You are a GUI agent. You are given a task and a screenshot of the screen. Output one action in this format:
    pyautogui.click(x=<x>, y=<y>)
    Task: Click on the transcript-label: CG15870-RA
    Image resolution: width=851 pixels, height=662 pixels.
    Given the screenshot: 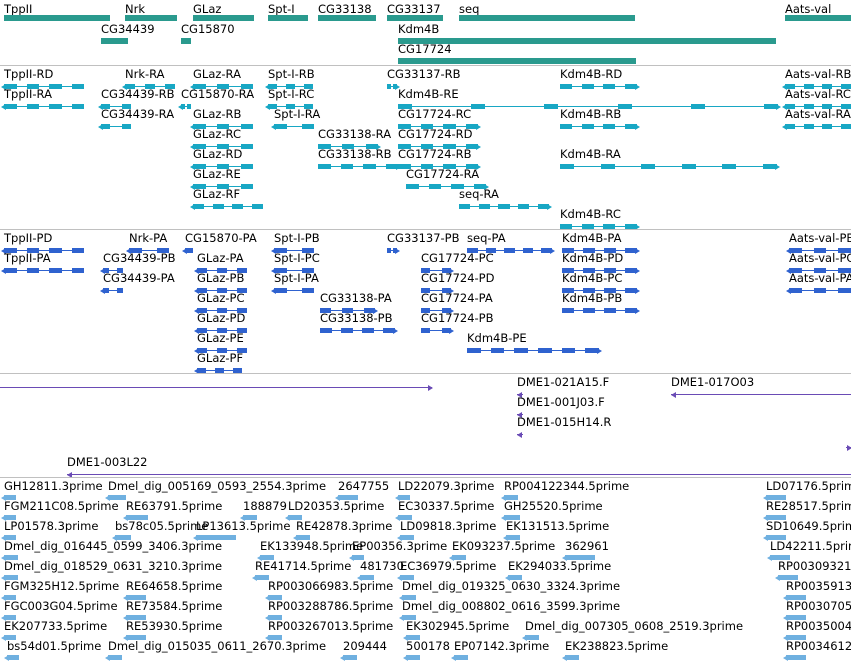 What is the action you would take?
    pyautogui.click(x=218, y=94)
    